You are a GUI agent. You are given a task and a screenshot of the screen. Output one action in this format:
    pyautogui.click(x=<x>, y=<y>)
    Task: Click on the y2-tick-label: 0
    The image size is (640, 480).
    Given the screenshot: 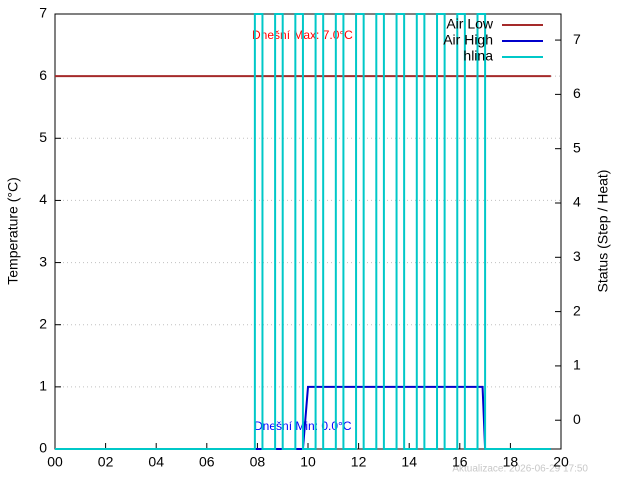 What is the action you would take?
    pyautogui.click(x=577, y=419)
    